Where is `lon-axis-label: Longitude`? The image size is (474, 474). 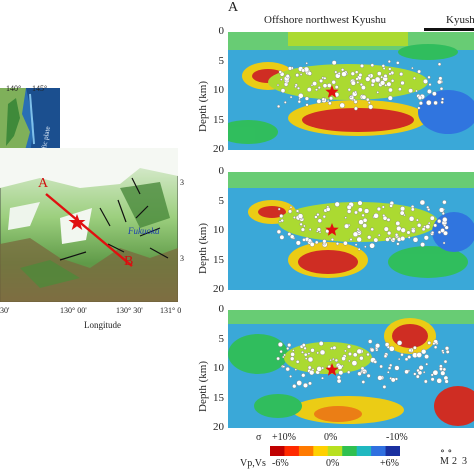
lon-axis-label: Longitude is located at coordinates (102, 325).